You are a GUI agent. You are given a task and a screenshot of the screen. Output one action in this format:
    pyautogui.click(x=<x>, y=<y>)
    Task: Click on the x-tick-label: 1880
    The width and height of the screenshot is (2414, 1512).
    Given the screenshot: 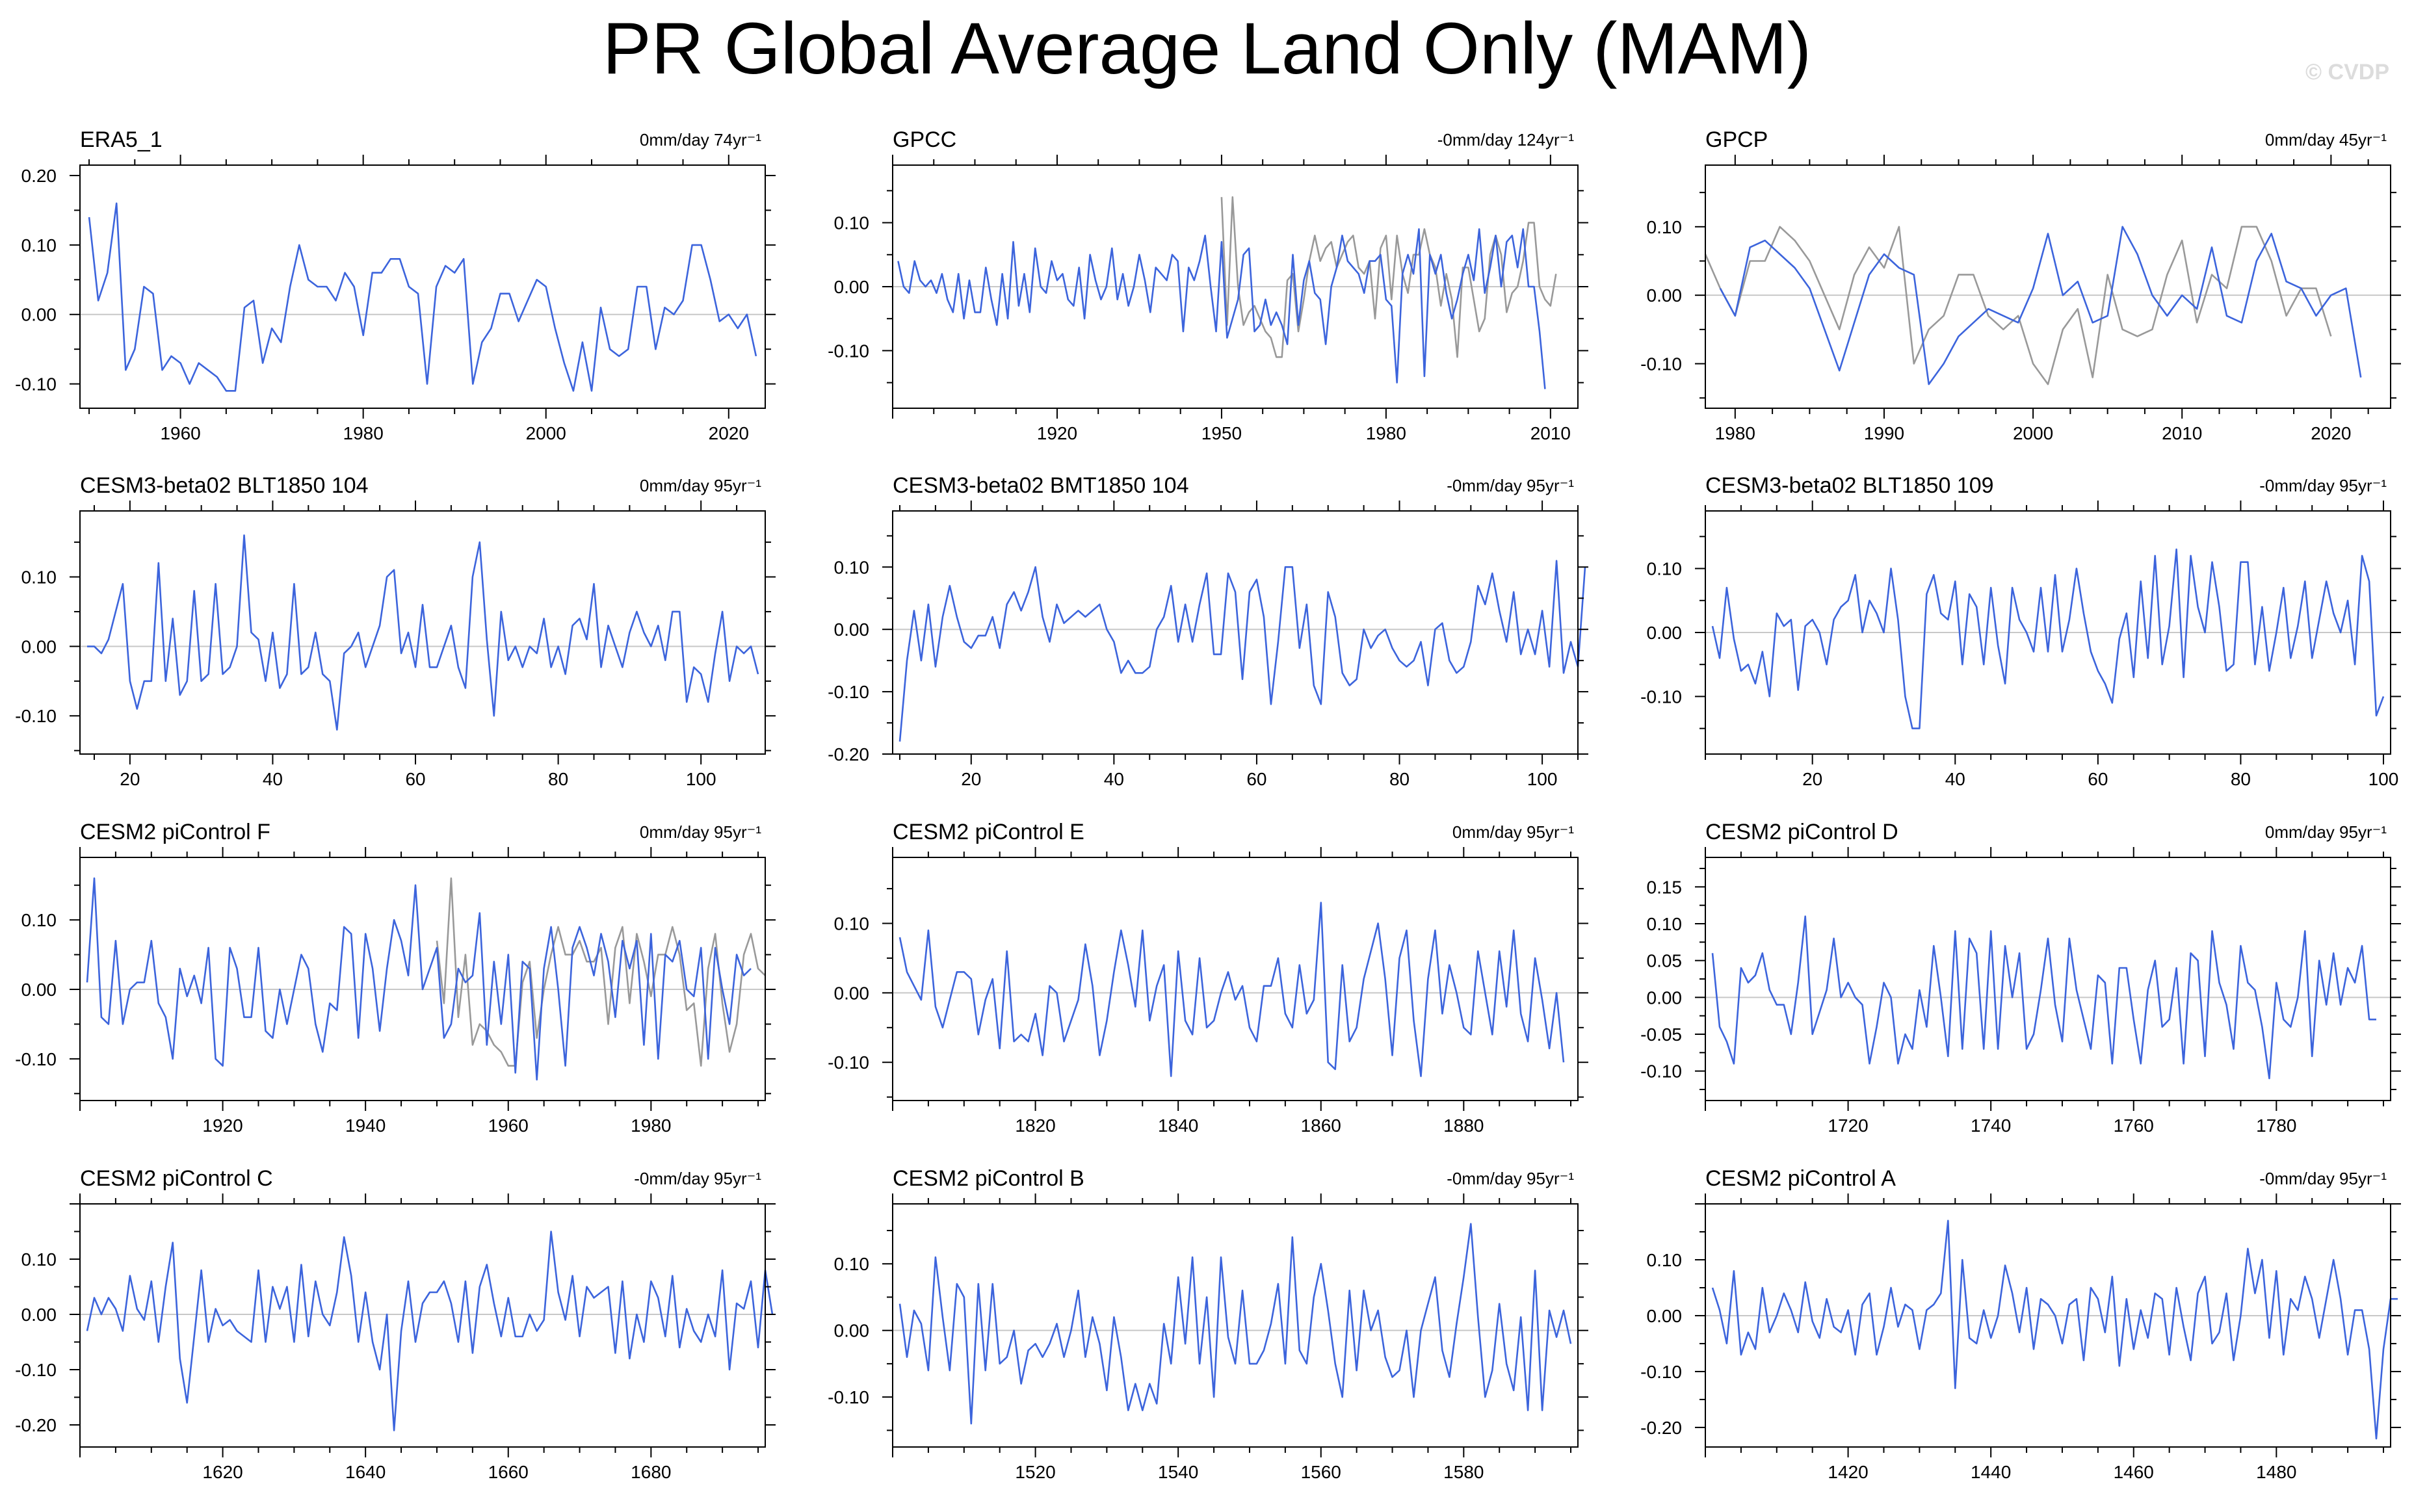 What is the action you would take?
    pyautogui.click(x=1463, y=1125)
    